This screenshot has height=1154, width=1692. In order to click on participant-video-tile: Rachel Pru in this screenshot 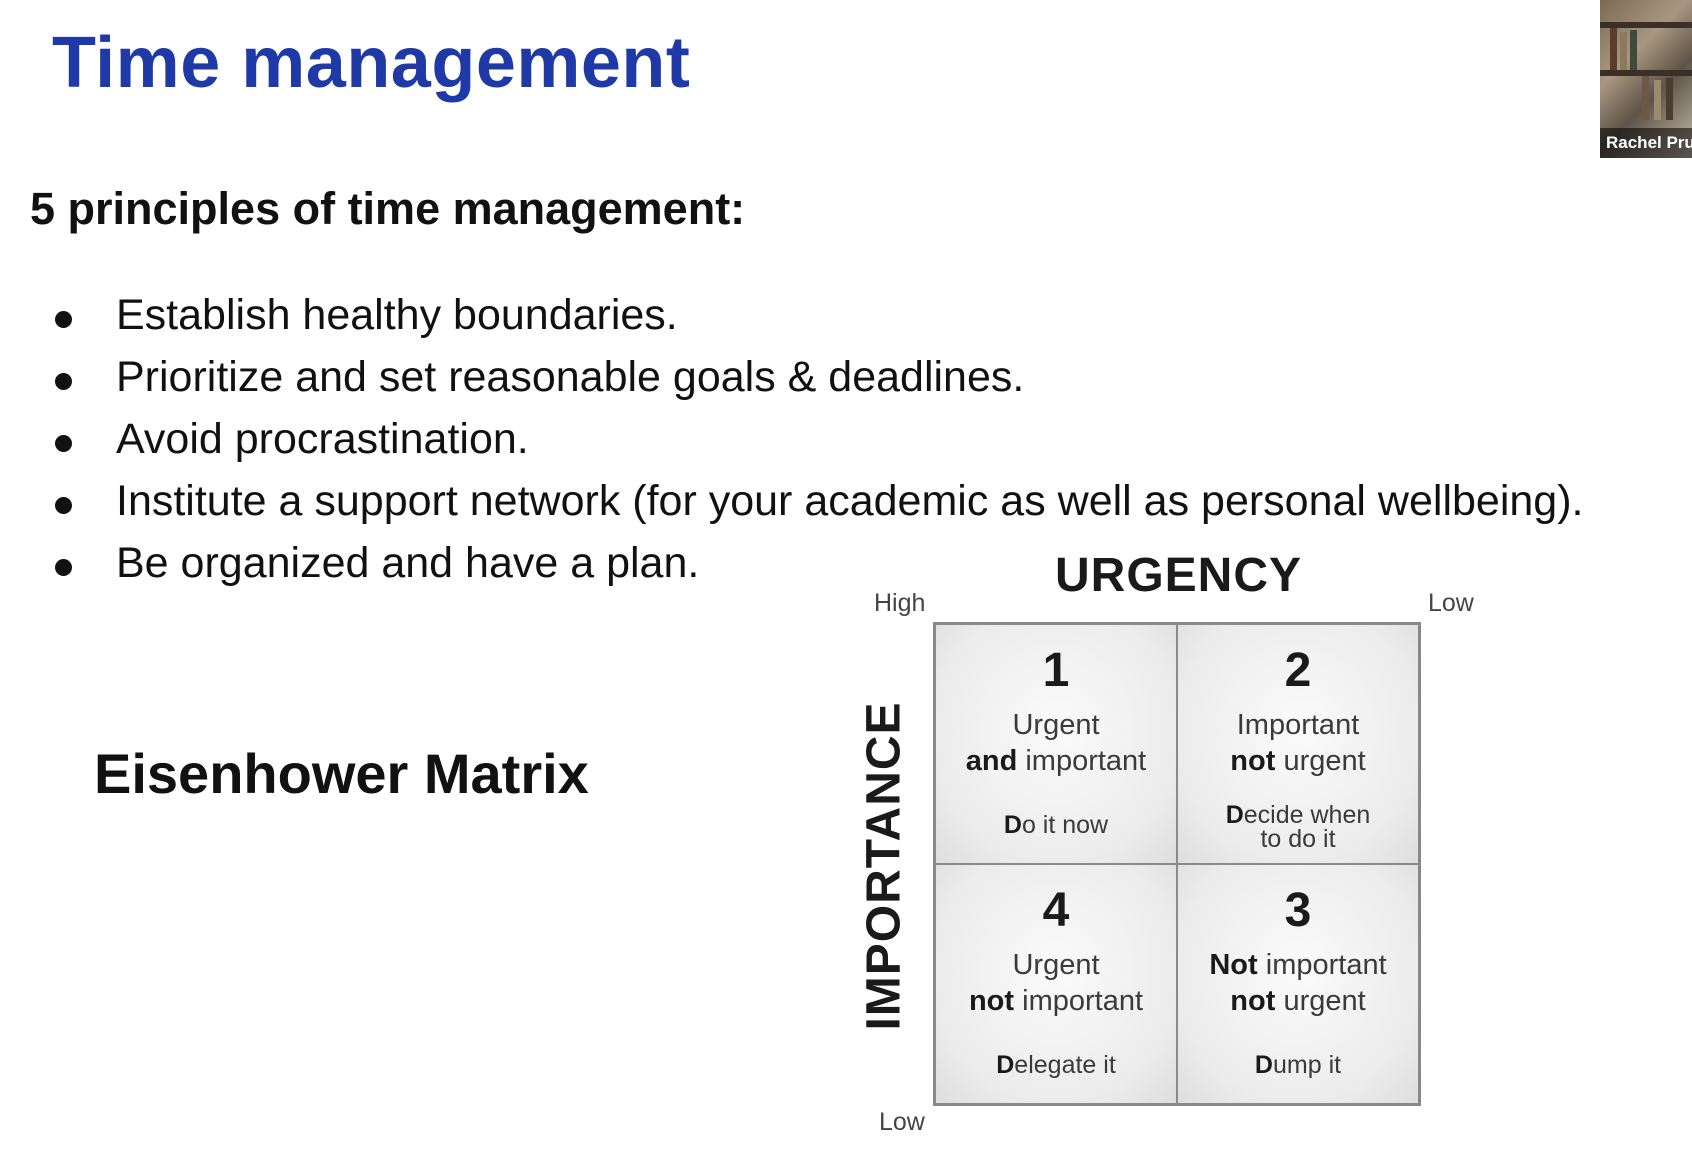, I will do `click(1646, 79)`.